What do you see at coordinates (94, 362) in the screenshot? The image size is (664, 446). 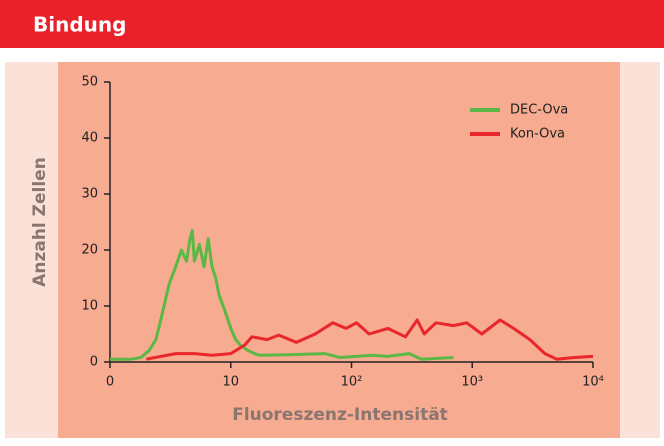 I see `y-tick-label: 0` at bounding box center [94, 362].